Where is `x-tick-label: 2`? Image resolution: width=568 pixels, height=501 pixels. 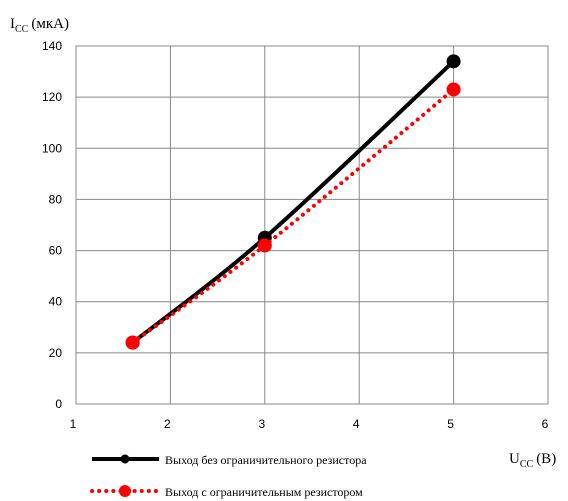
x-tick-label: 2 is located at coordinates (167, 424).